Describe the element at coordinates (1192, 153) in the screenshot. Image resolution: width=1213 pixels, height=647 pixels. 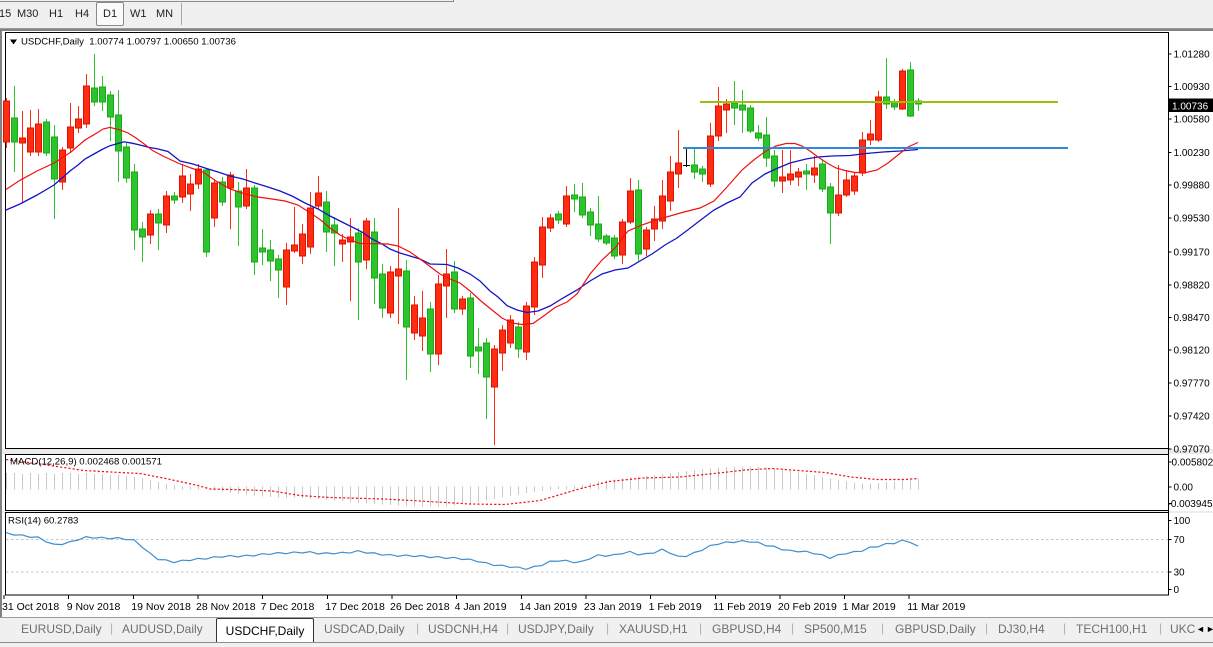
I see `svg-text: 1.00230` at that location.